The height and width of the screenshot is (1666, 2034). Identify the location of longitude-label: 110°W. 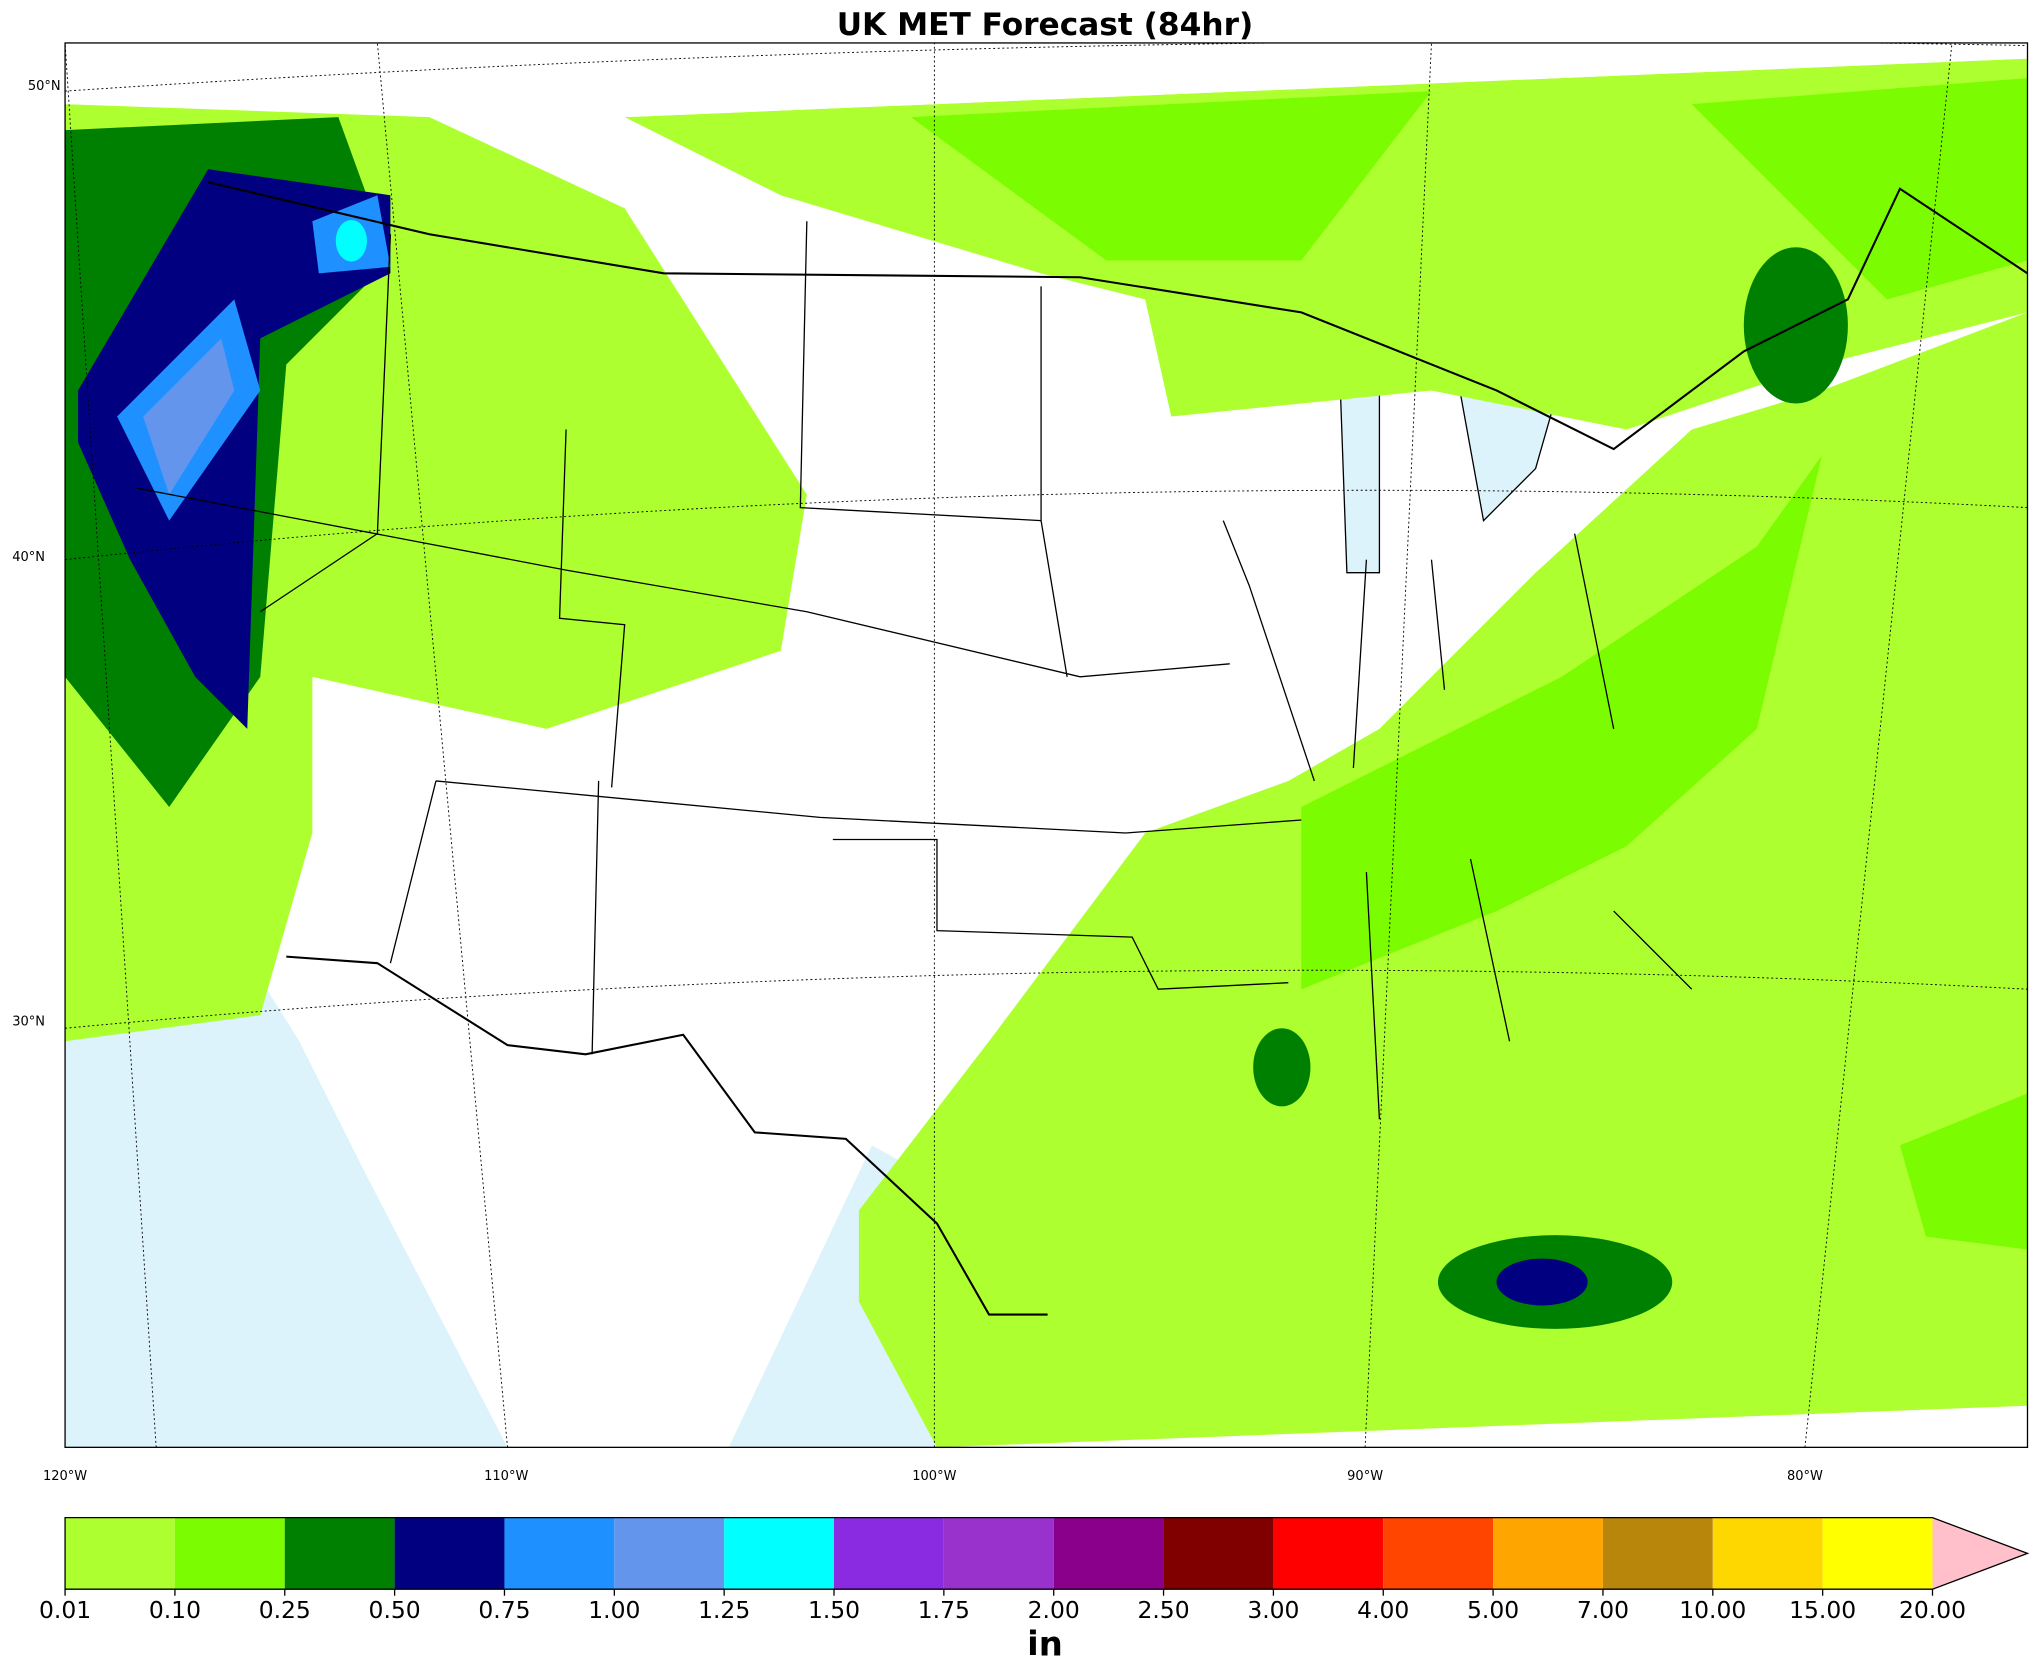
(506, 1476).